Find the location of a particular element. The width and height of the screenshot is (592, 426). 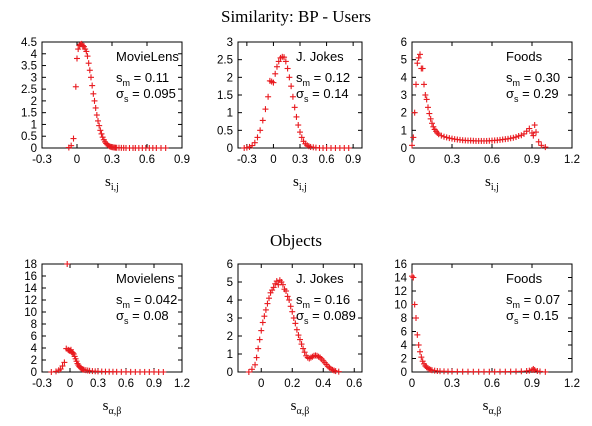

x-axis-label: si,j is located at coordinates (300, 183).